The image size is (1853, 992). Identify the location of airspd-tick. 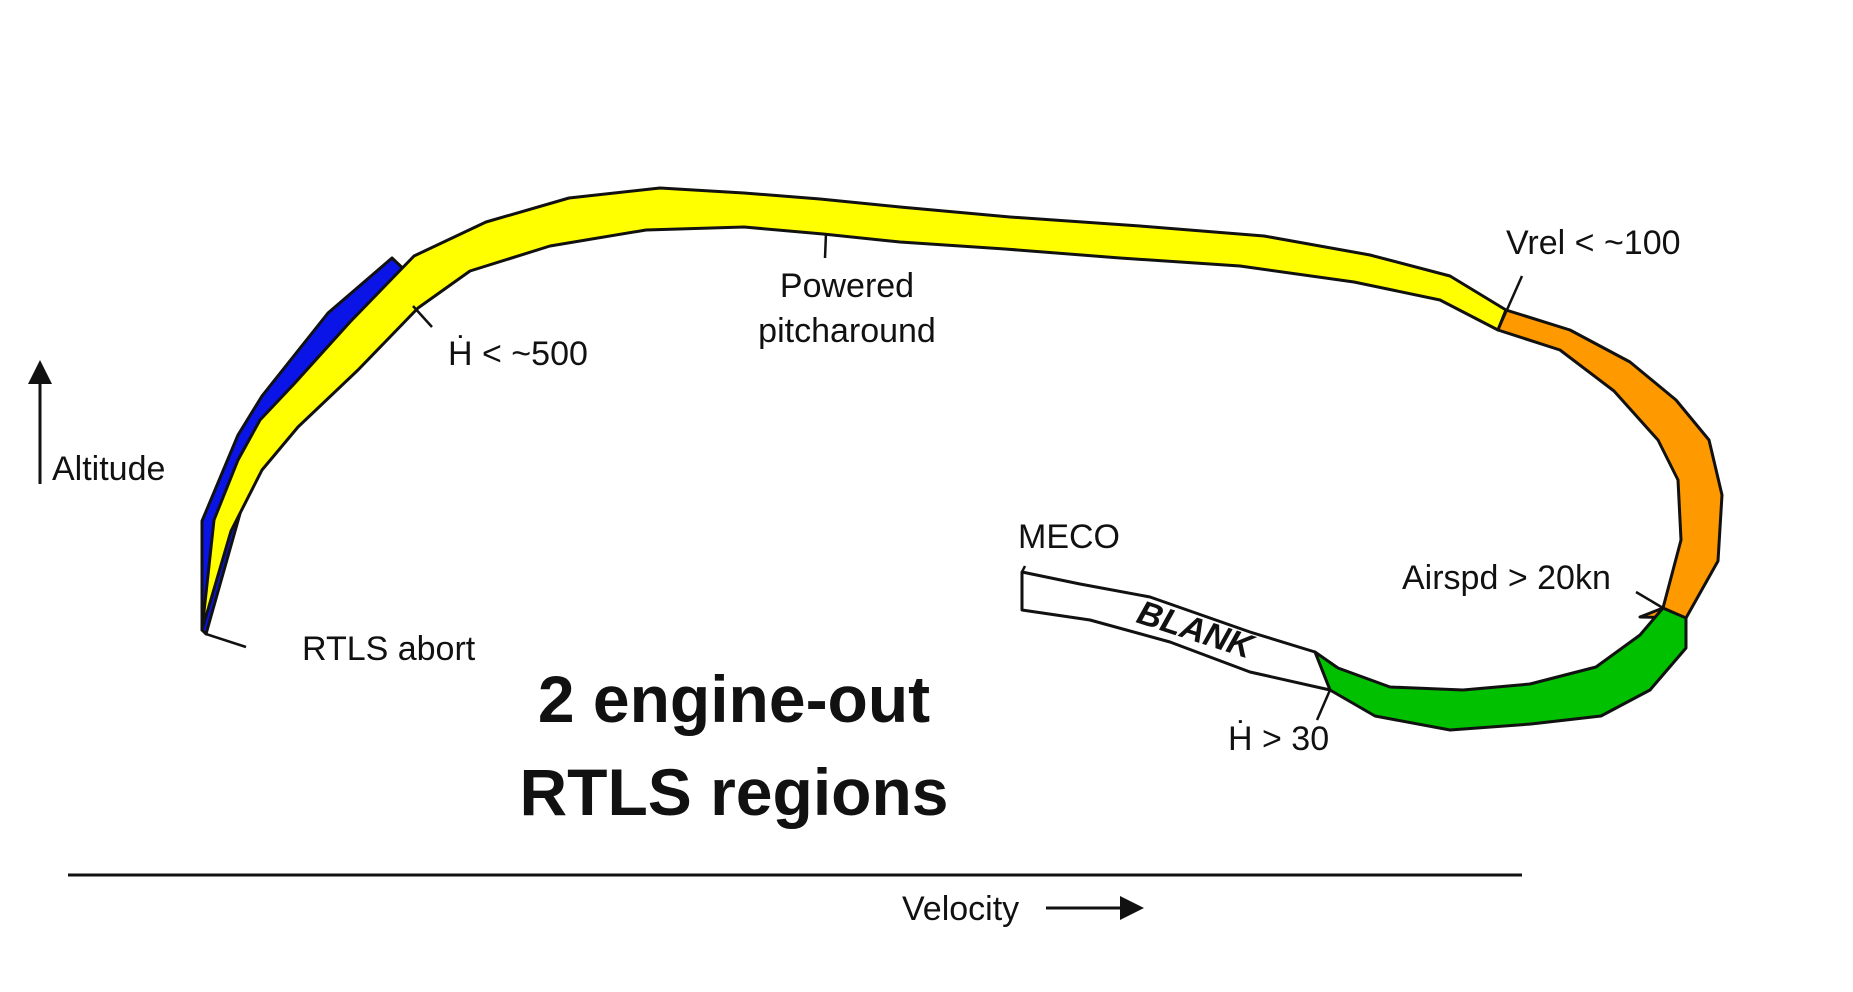
(1649, 600).